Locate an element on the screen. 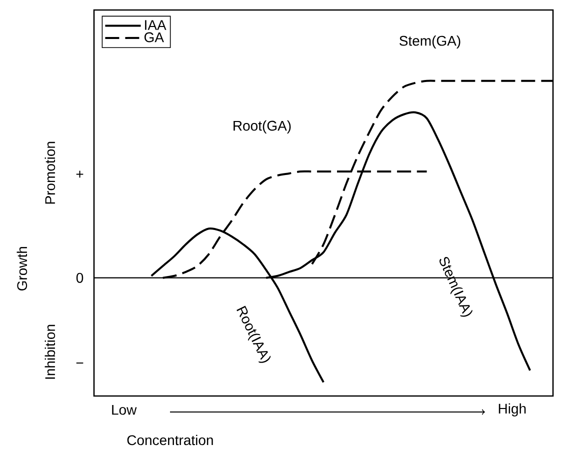  text: 0 is located at coordinates (80, 277).